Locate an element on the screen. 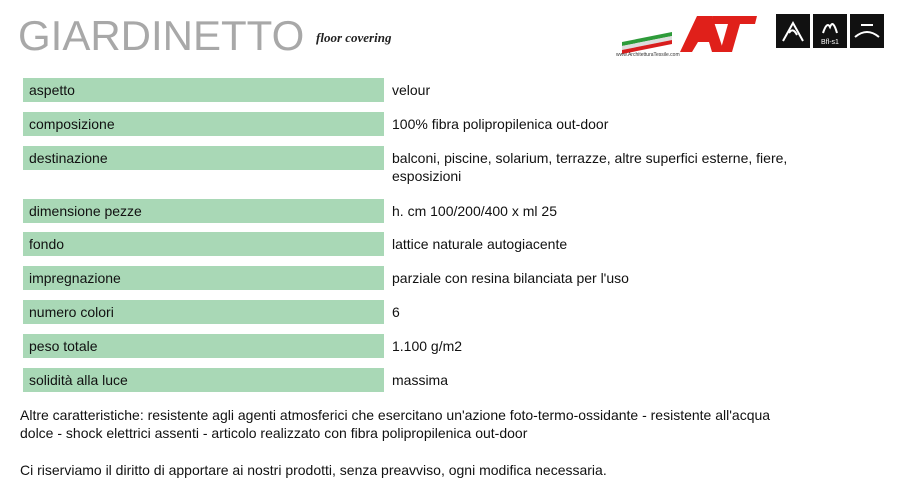 This screenshot has height=491, width=900. certification-icons: Bfl-s1 is located at coordinates (830, 31).